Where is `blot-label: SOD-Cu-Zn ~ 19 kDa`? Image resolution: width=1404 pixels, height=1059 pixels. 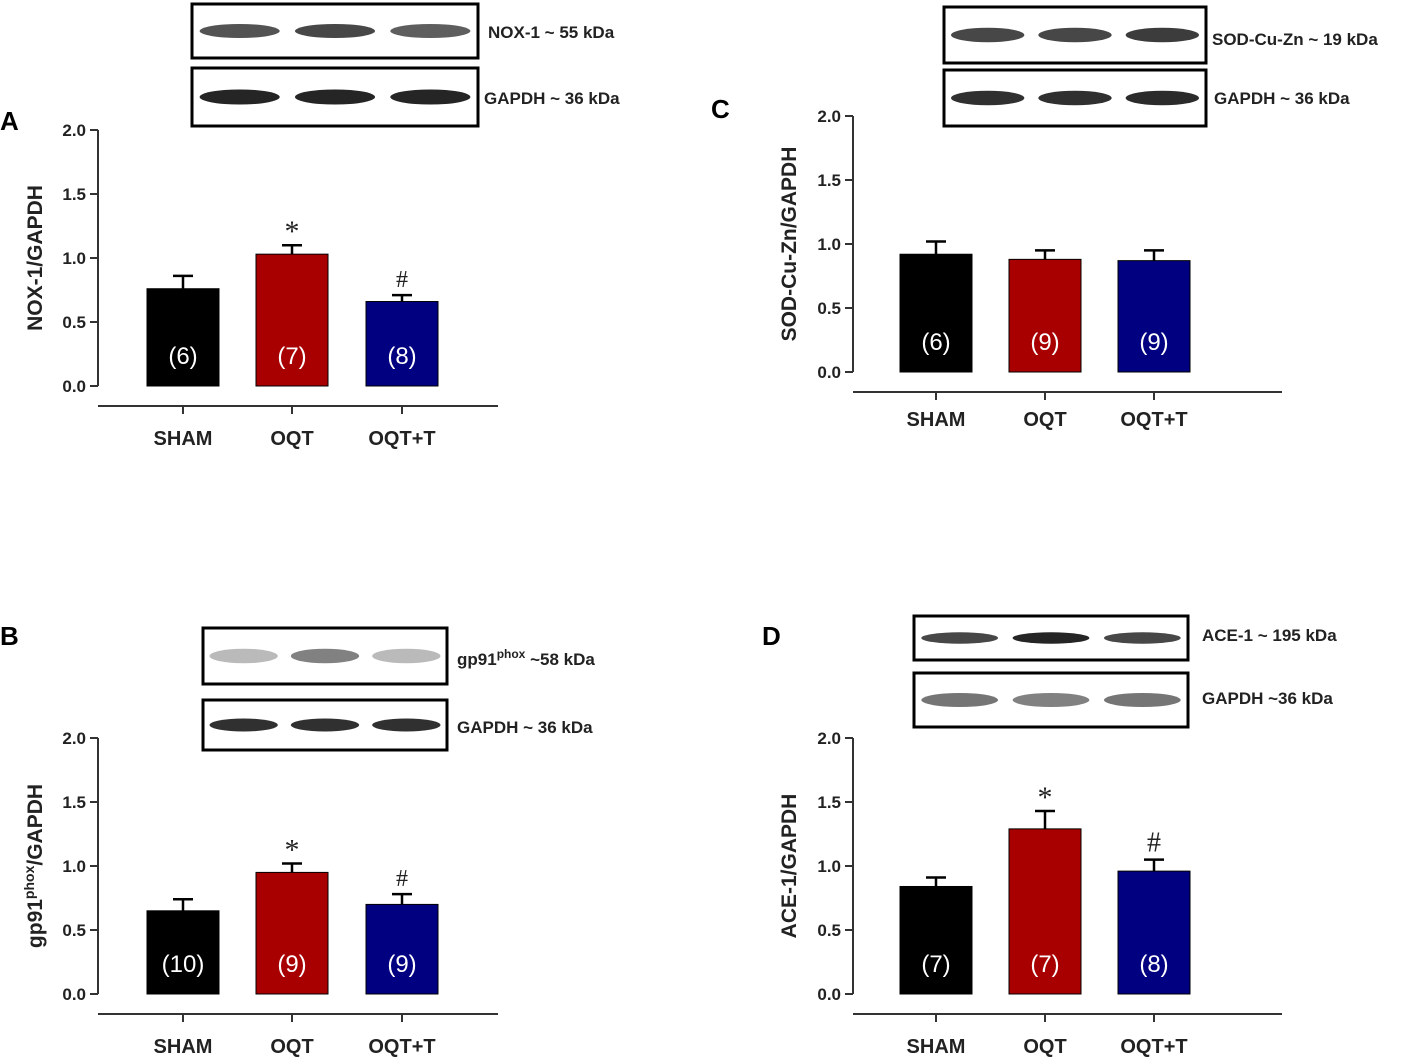 blot-label: SOD-Cu-Zn ~ 19 kDa is located at coordinates (1295, 39).